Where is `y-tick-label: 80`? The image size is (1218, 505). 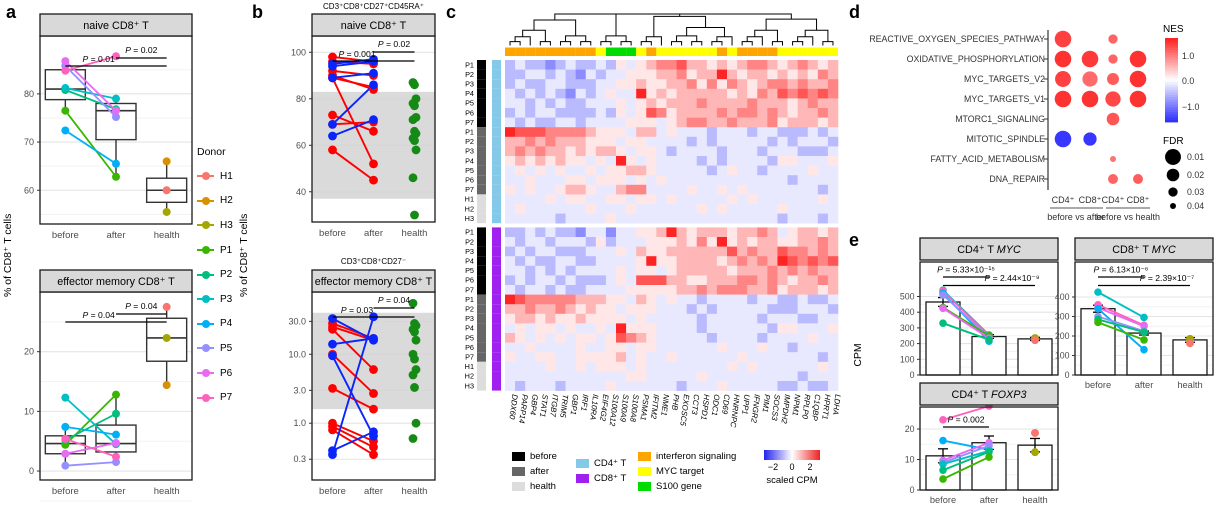
y-tick-label: 80 is located at coordinates (301, 99).